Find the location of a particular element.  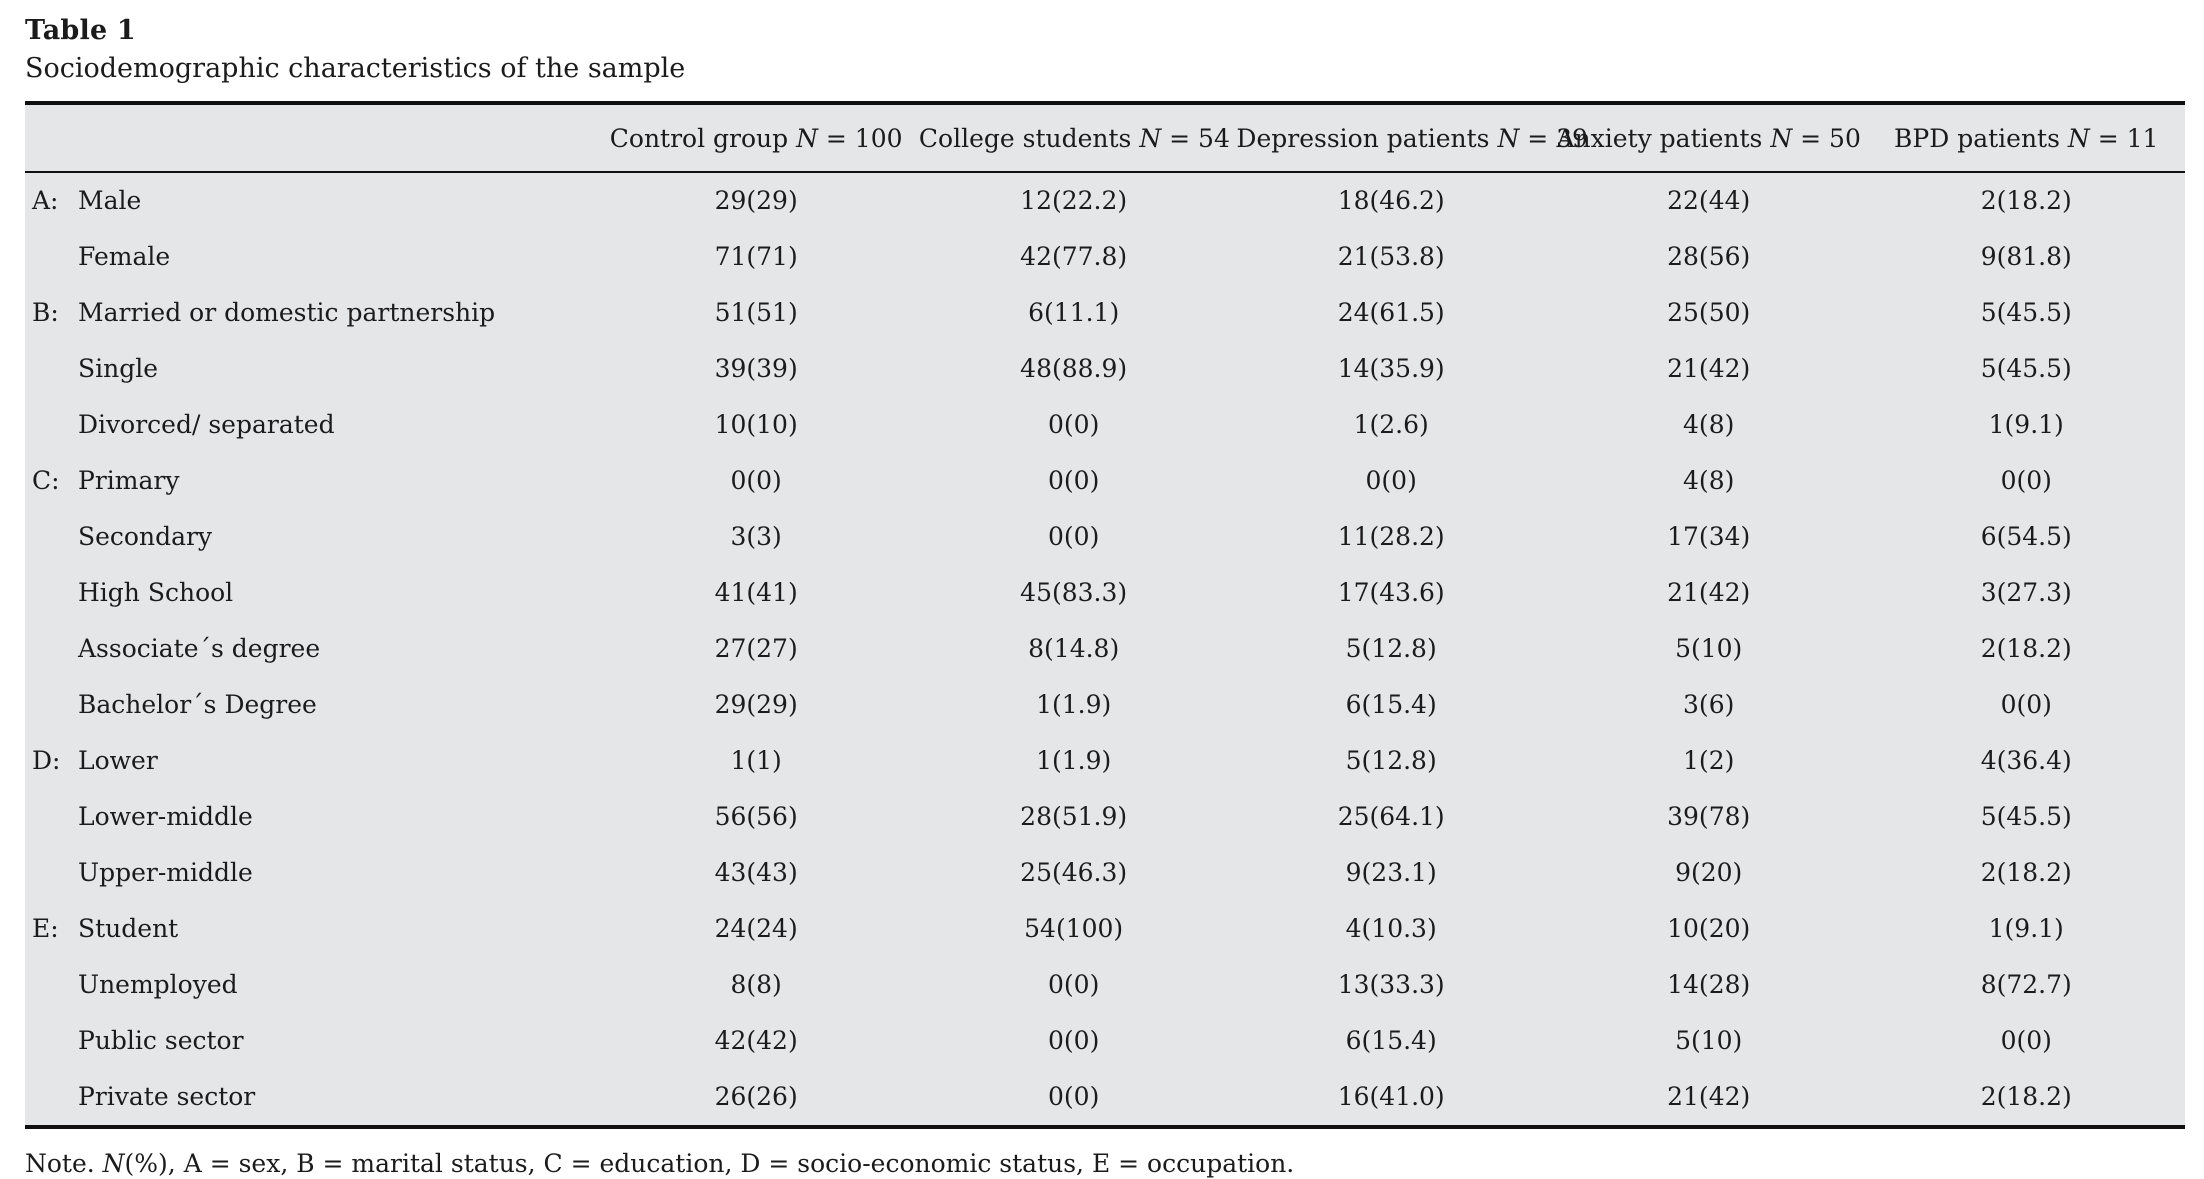

row-label-cell: Bachelor´s Degree is located at coordinates (311, 705).